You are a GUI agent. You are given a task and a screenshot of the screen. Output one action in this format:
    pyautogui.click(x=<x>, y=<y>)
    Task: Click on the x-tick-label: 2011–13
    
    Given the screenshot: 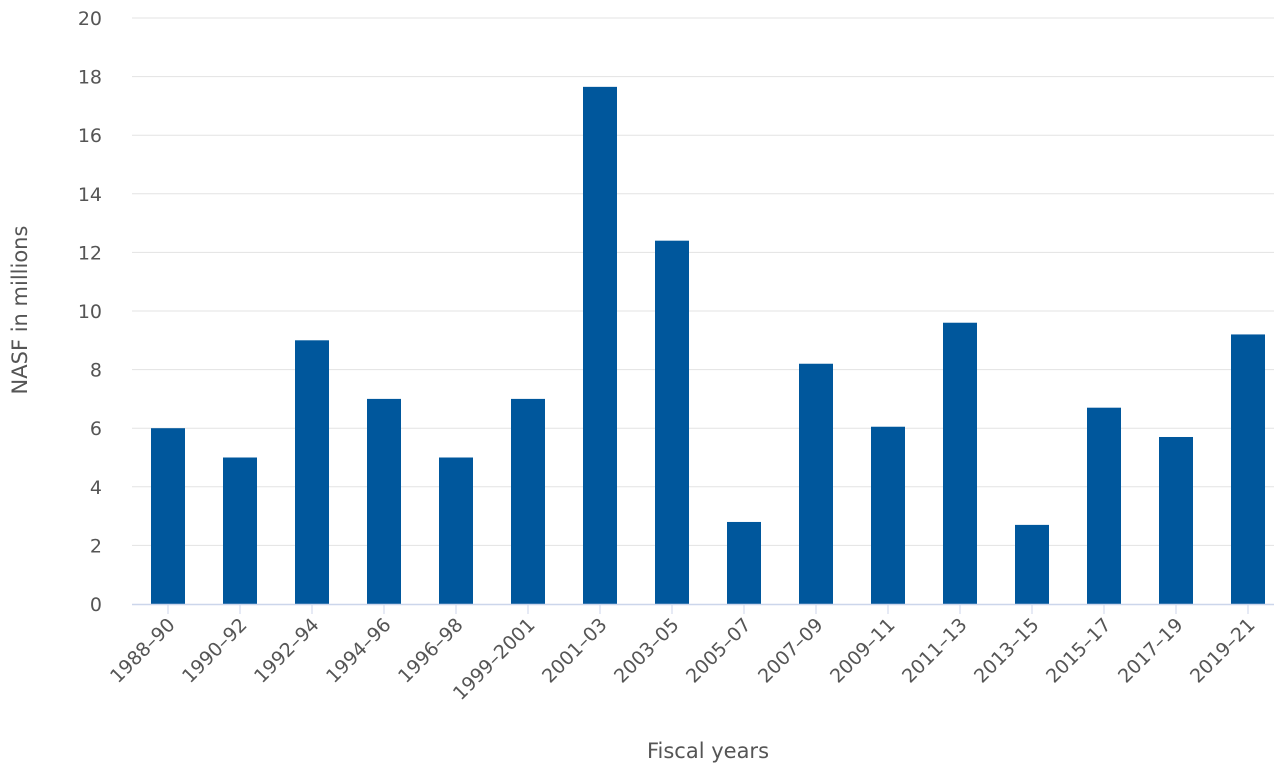 What is the action you would take?
    pyautogui.click(x=935, y=651)
    